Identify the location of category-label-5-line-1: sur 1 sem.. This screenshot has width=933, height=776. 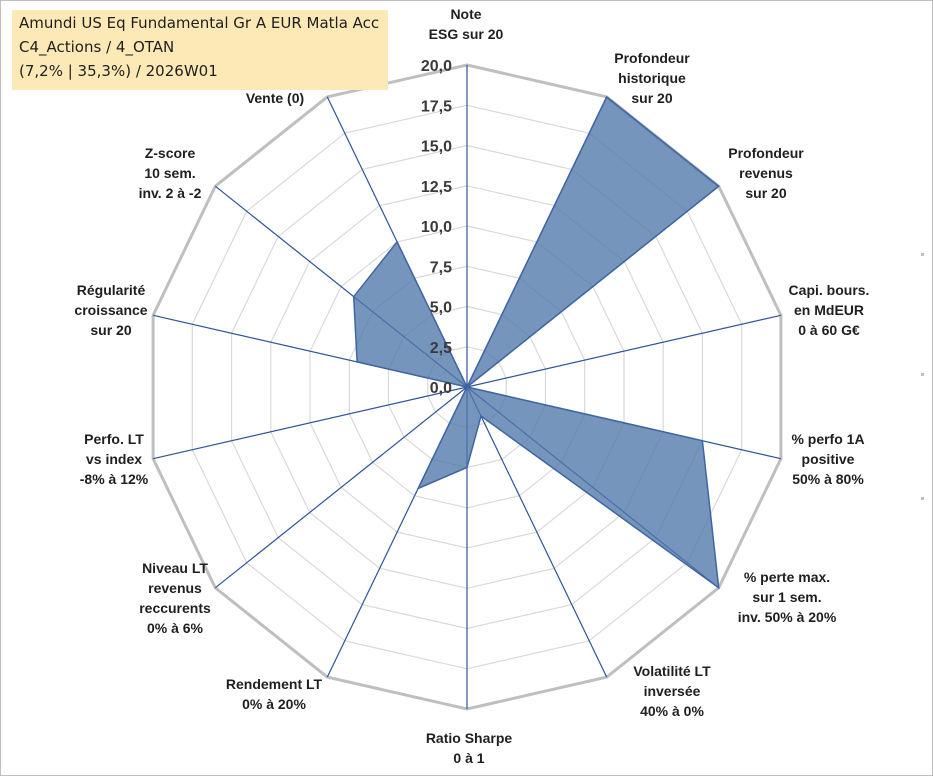
(786, 597).